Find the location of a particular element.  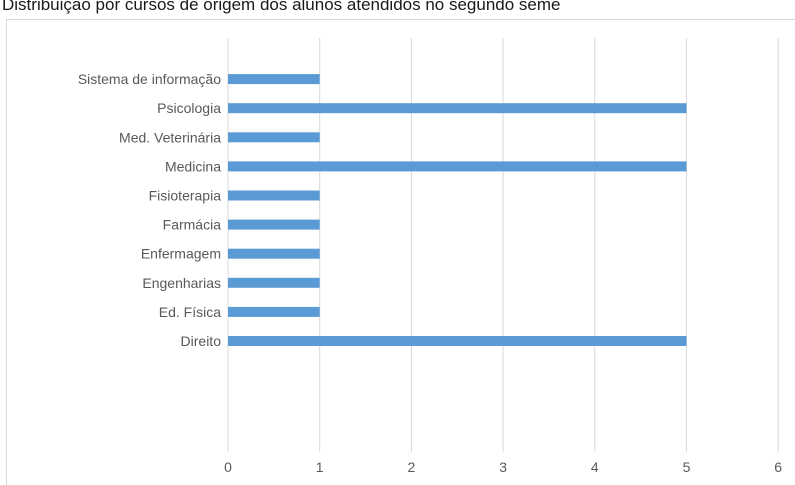

x-tick-label: 4 is located at coordinates (595, 467).